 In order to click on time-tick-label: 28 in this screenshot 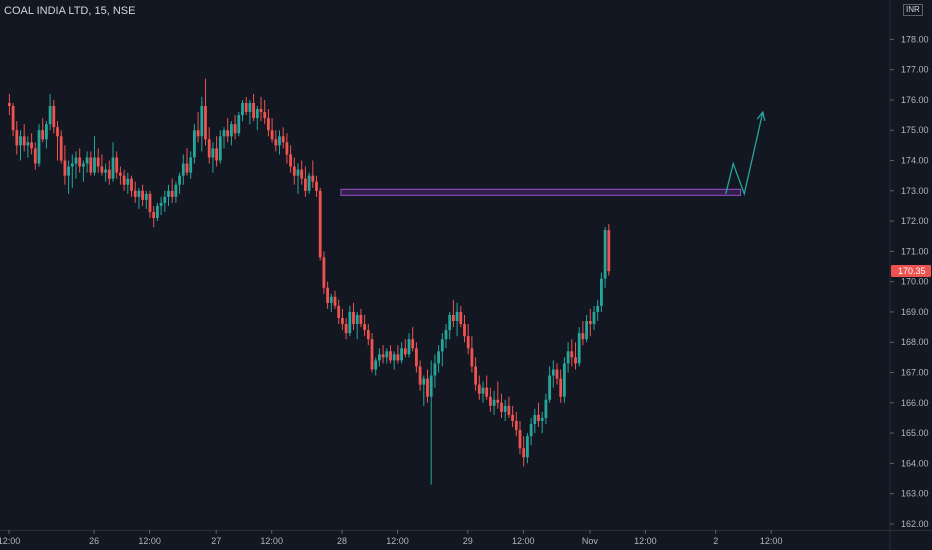, I will do `click(342, 541)`.